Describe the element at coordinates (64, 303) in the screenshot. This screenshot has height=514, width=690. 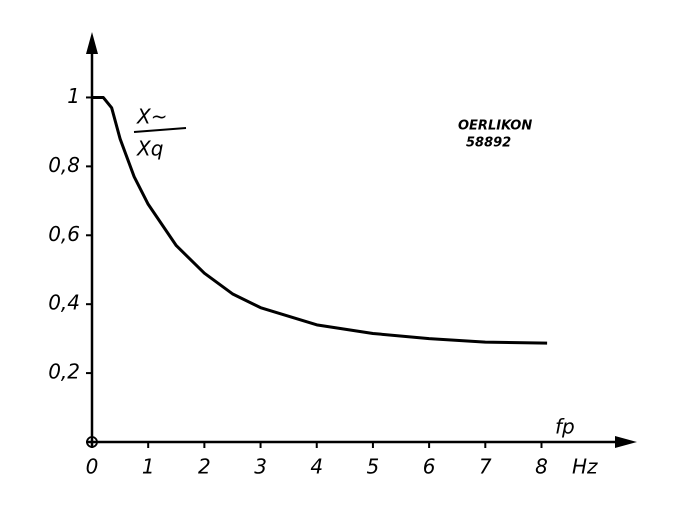
I see `y-tick-label: 0,4` at that location.